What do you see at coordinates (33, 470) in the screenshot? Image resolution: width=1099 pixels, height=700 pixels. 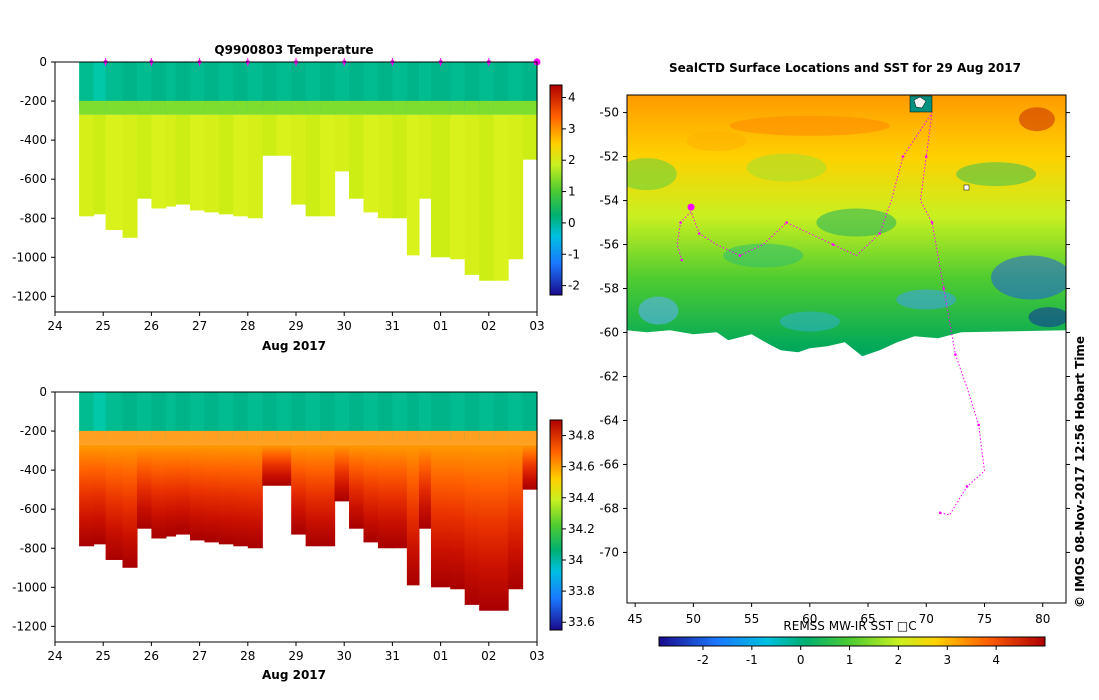 I see `y-tick-label: -400` at bounding box center [33, 470].